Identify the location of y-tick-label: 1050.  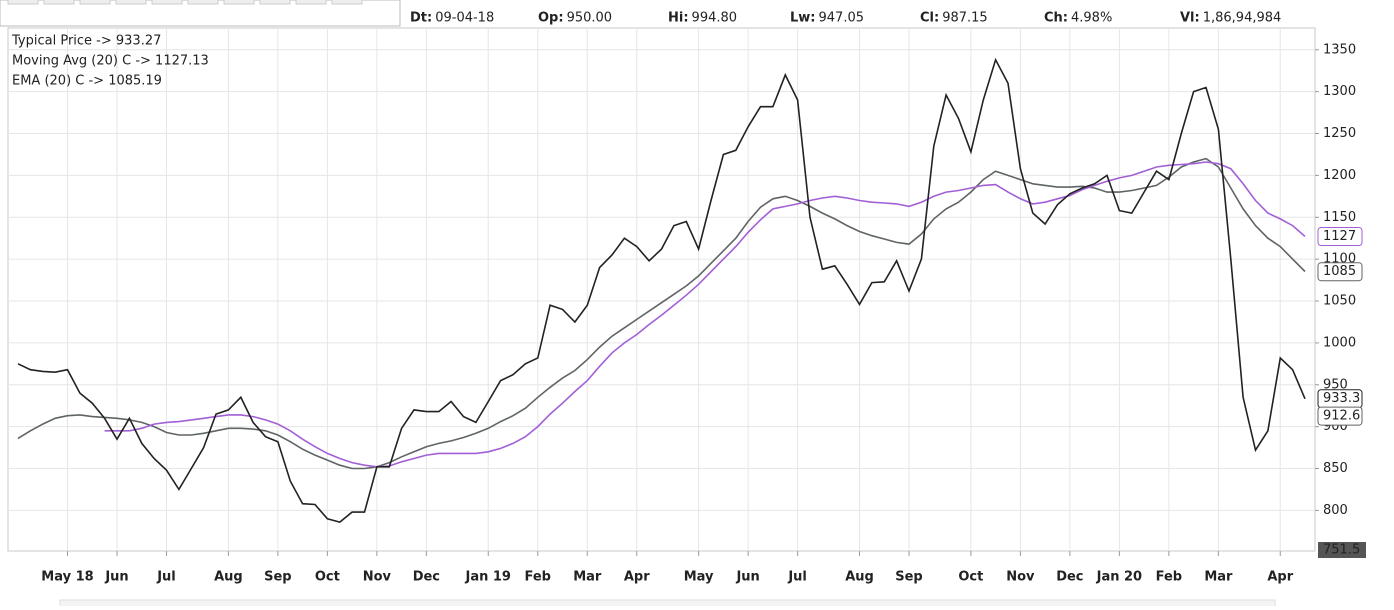
(1339, 301).